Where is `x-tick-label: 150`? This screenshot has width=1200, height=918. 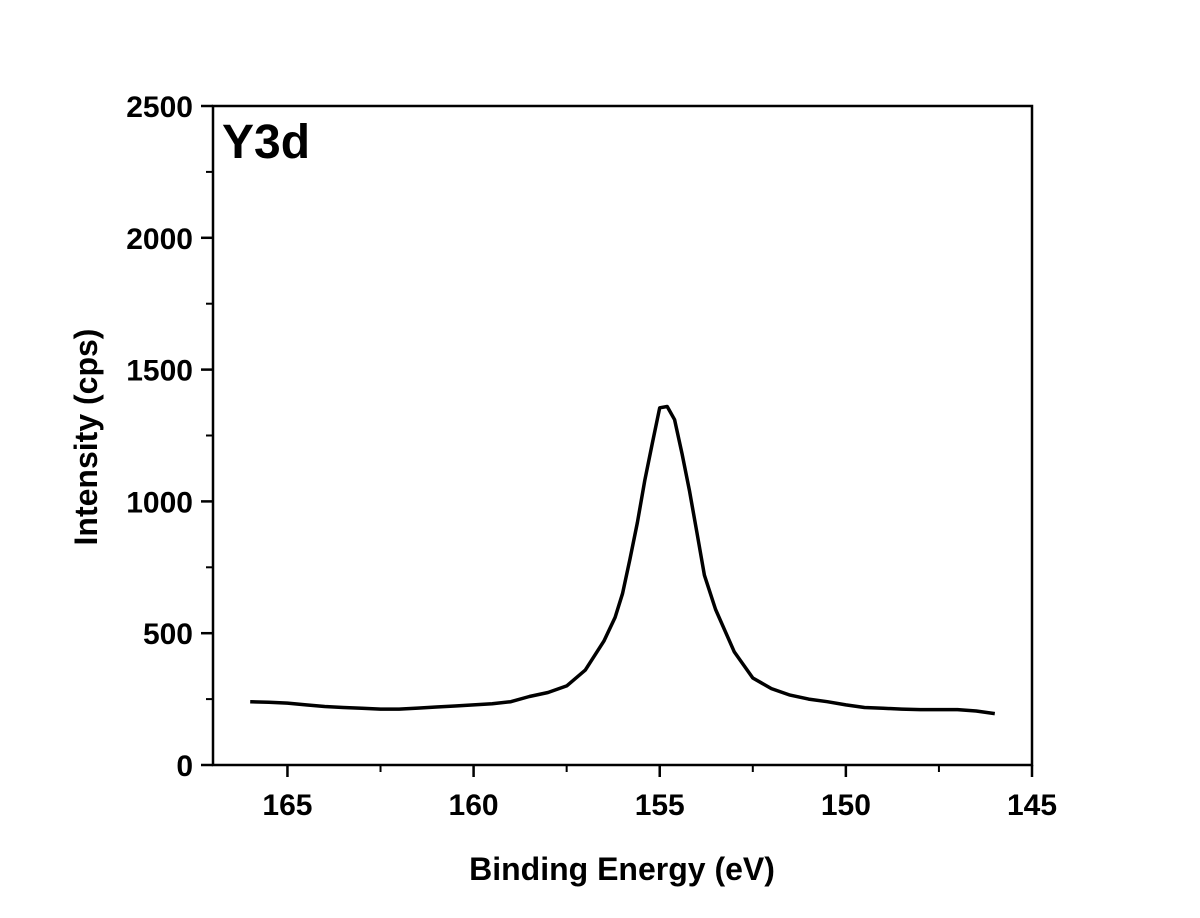 x-tick-label: 150 is located at coordinates (846, 805).